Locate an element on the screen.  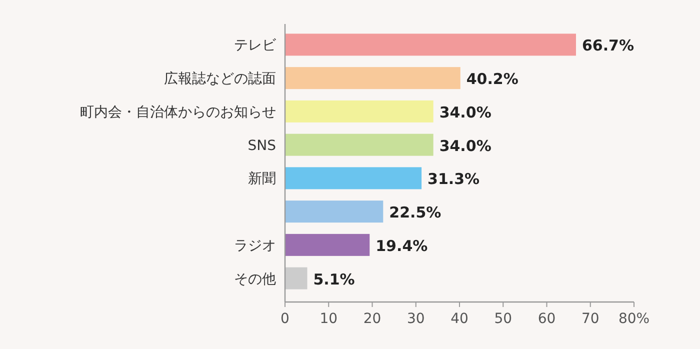
x-tick-label: 50 is located at coordinates (503, 319).